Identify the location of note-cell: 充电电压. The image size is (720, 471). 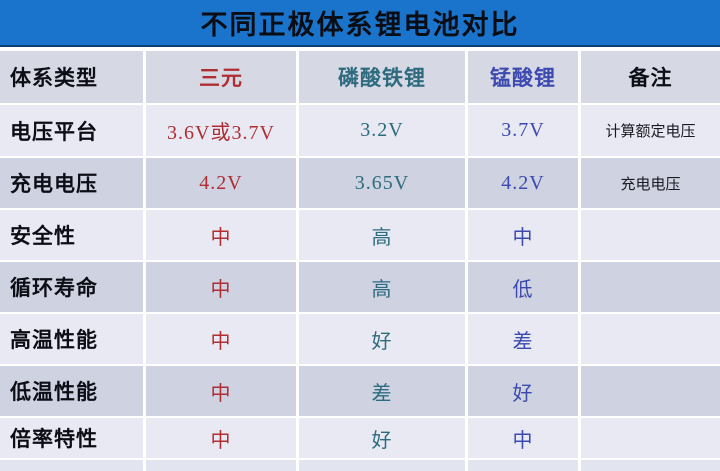
(650, 183).